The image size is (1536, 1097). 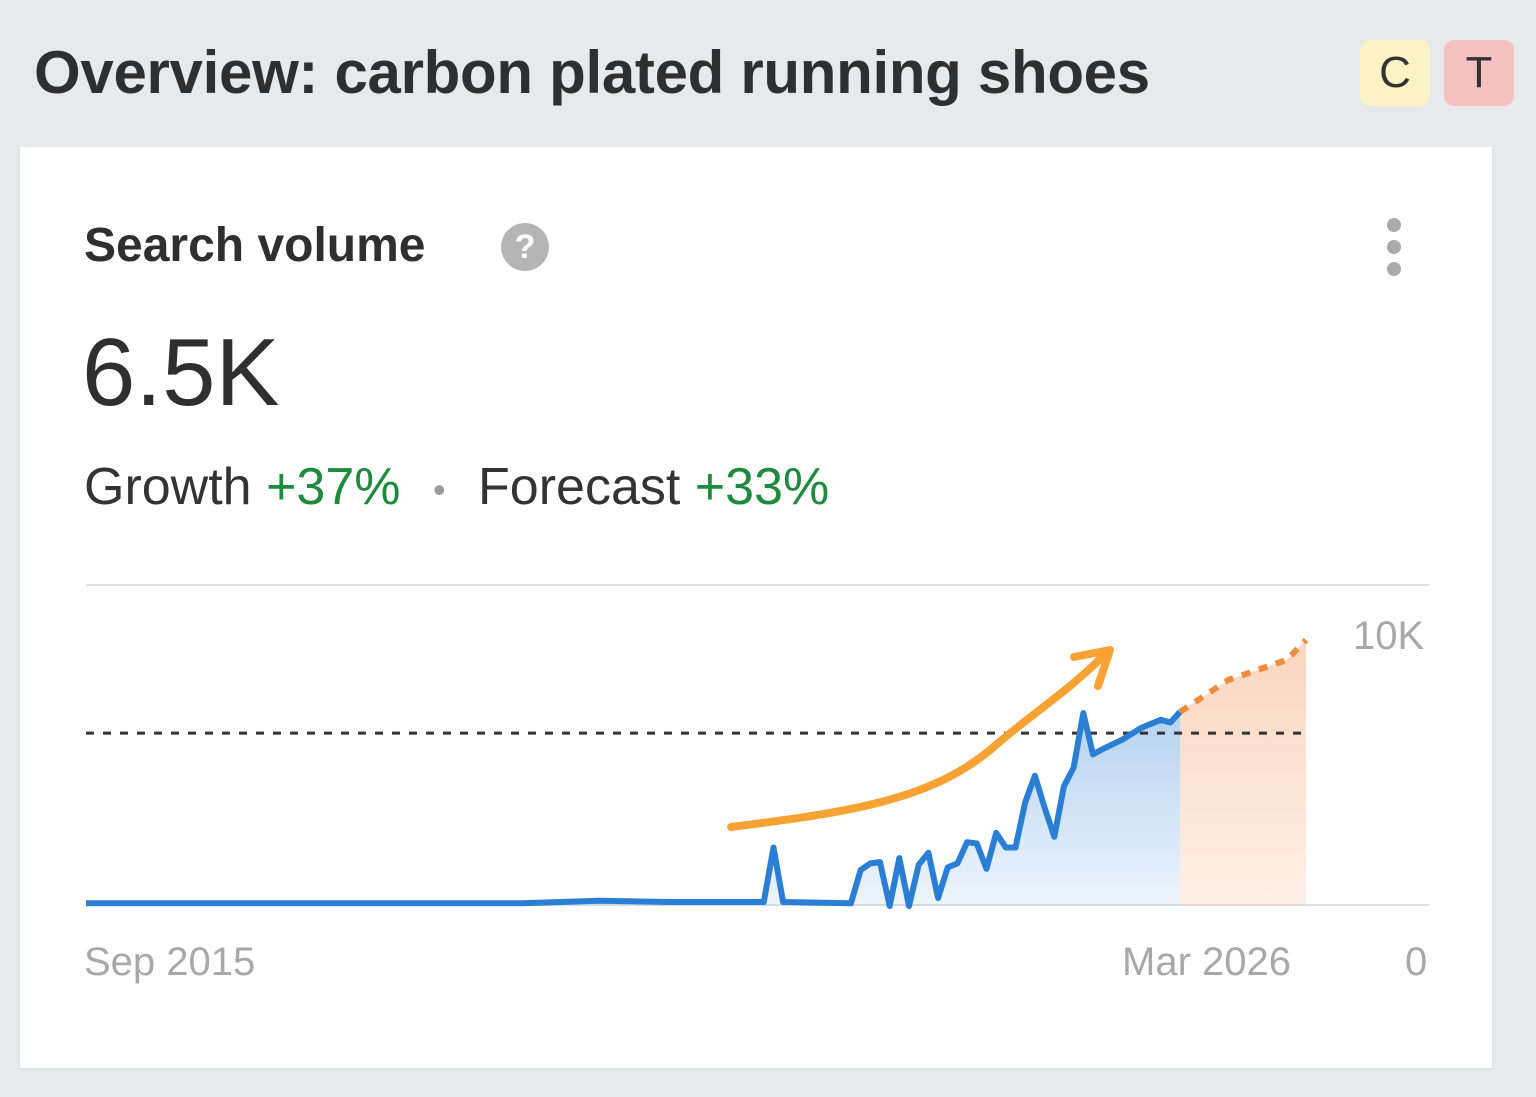 What do you see at coordinates (579, 487) in the screenshot?
I see `forecast-label: Forecast` at bounding box center [579, 487].